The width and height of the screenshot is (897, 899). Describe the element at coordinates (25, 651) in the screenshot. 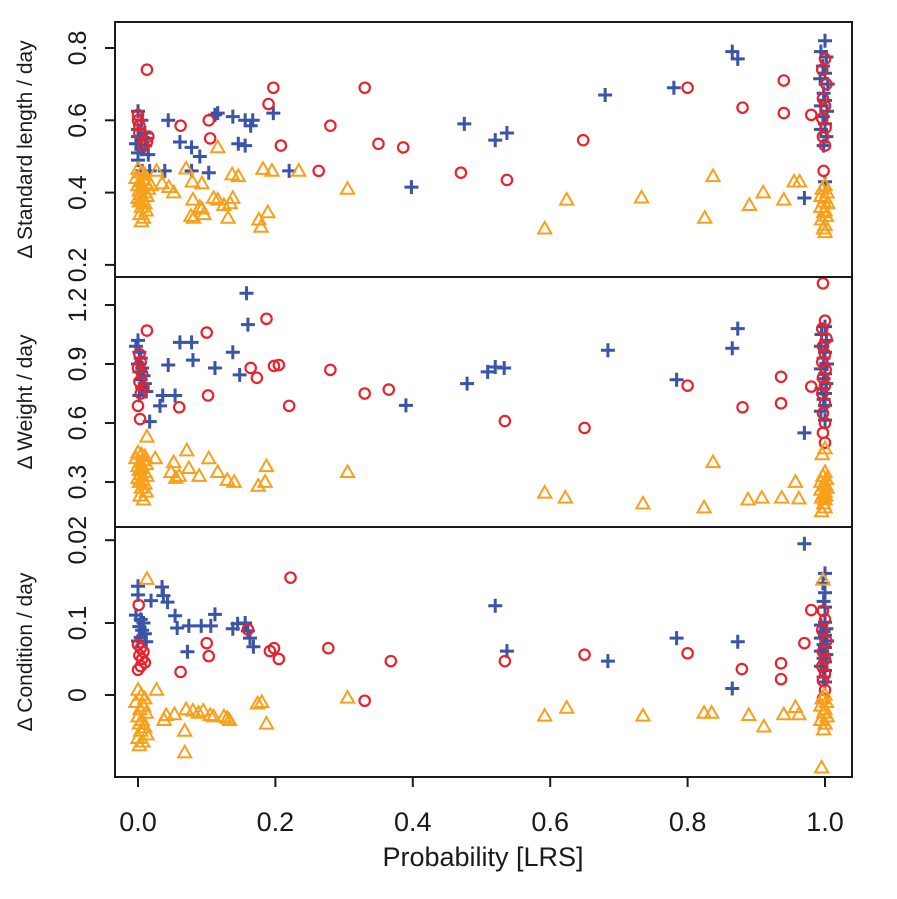

I see `y-axis-title-panel-3: Δ Condition / day` at that location.